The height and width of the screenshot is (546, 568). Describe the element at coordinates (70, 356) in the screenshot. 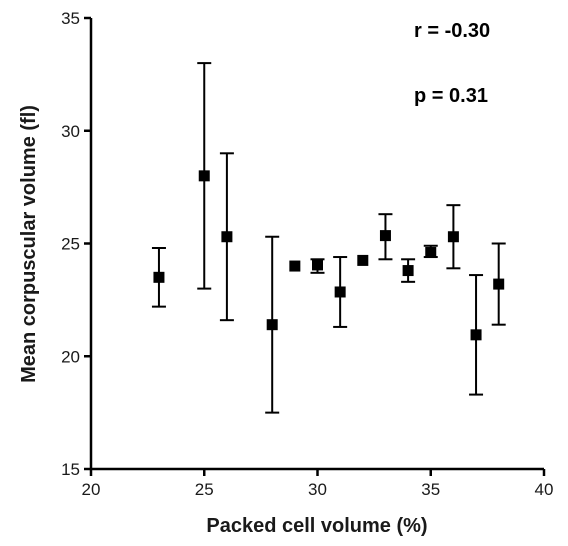

I see `y-tick-label: 20` at that location.